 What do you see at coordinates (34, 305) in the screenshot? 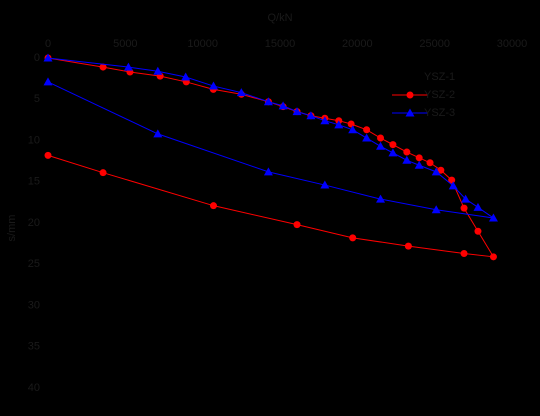
I see `y-tick-label: 30` at bounding box center [34, 305].